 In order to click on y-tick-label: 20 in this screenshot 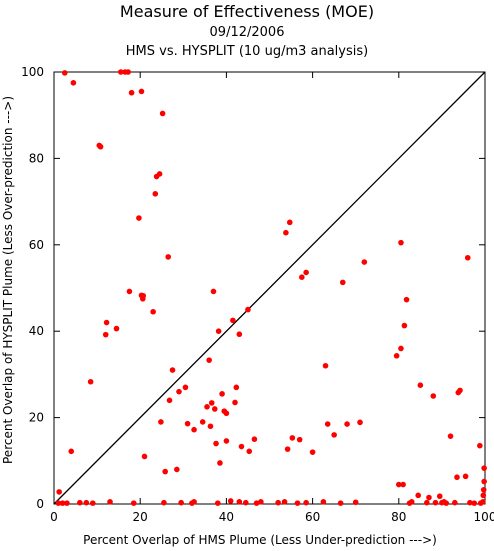, I will do `click(36, 418)`.